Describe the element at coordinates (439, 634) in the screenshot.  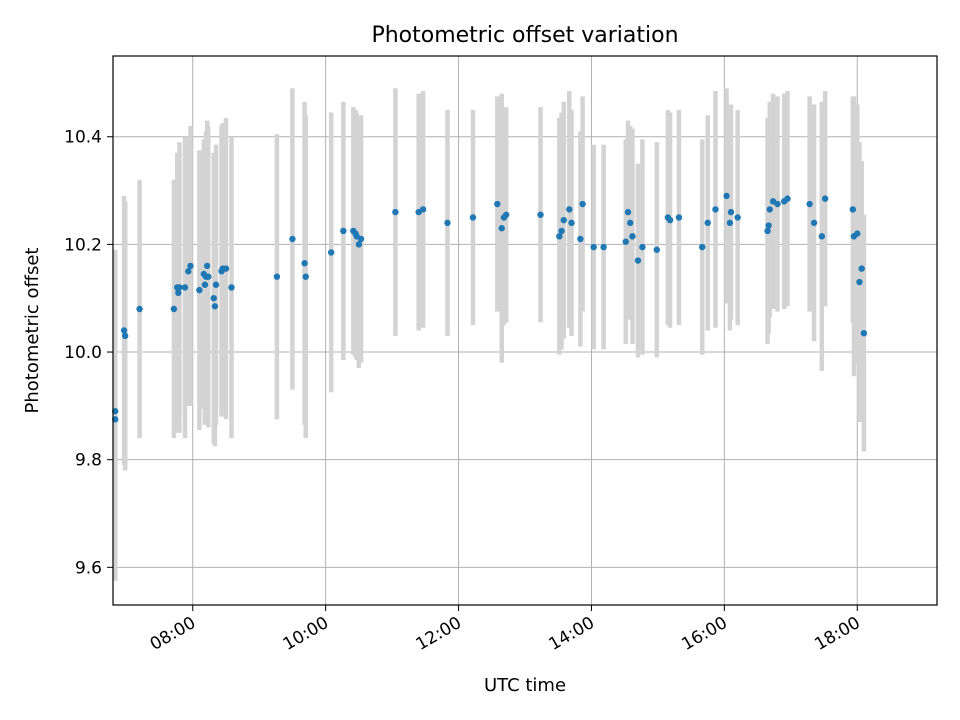
I see `x-tick-label: 12:00` at that location.